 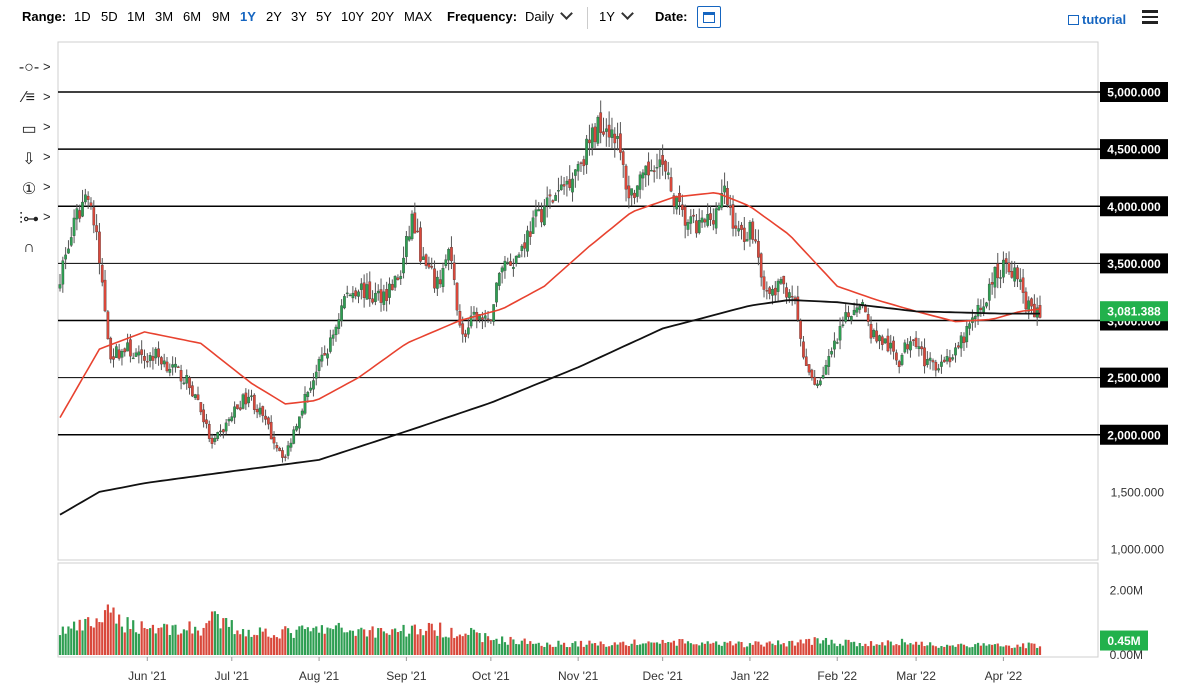 I want to click on range-2y-button: 2Y, so click(x=274, y=16).